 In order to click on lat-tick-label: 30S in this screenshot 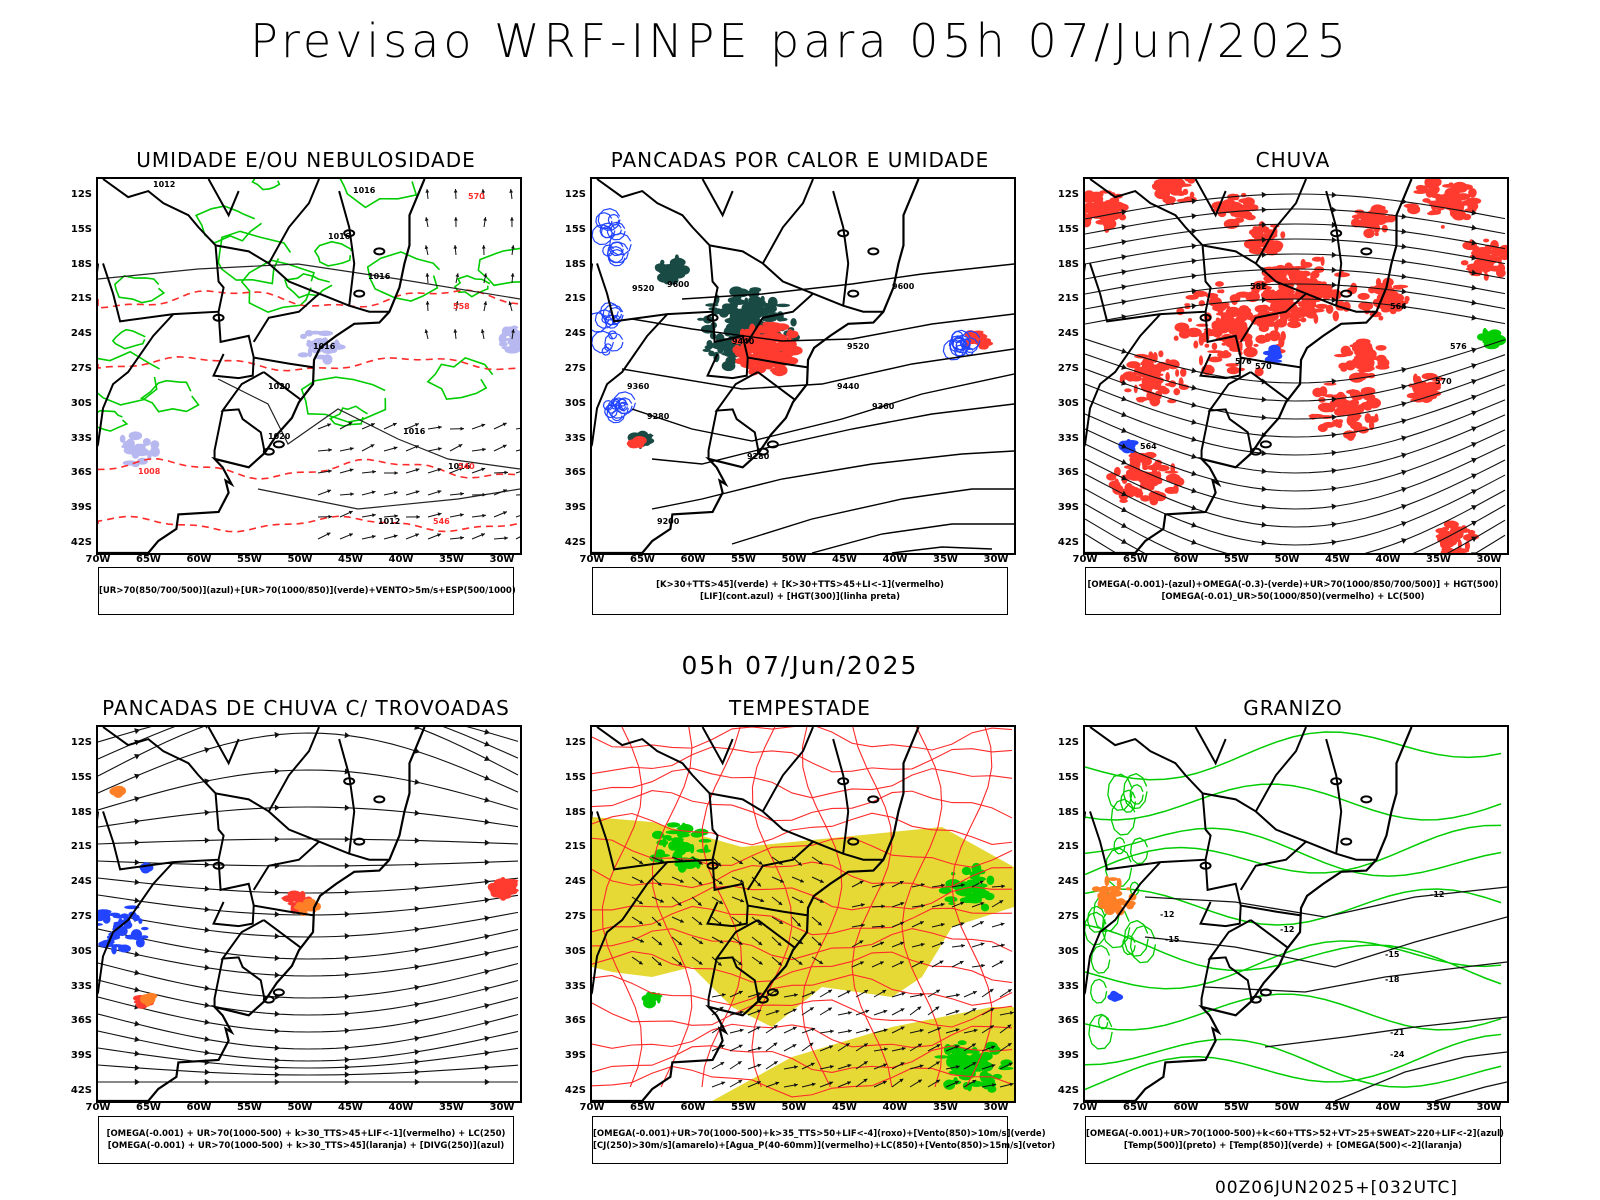, I will do `click(81, 951)`.